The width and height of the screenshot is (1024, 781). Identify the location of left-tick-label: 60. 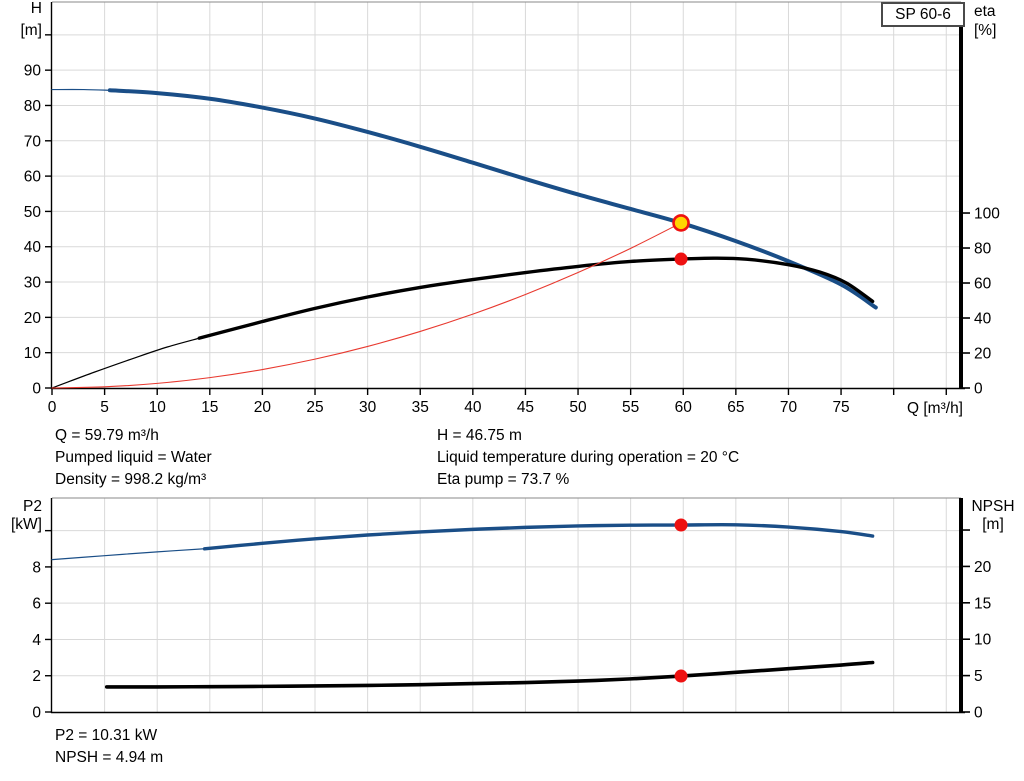
(33, 177).